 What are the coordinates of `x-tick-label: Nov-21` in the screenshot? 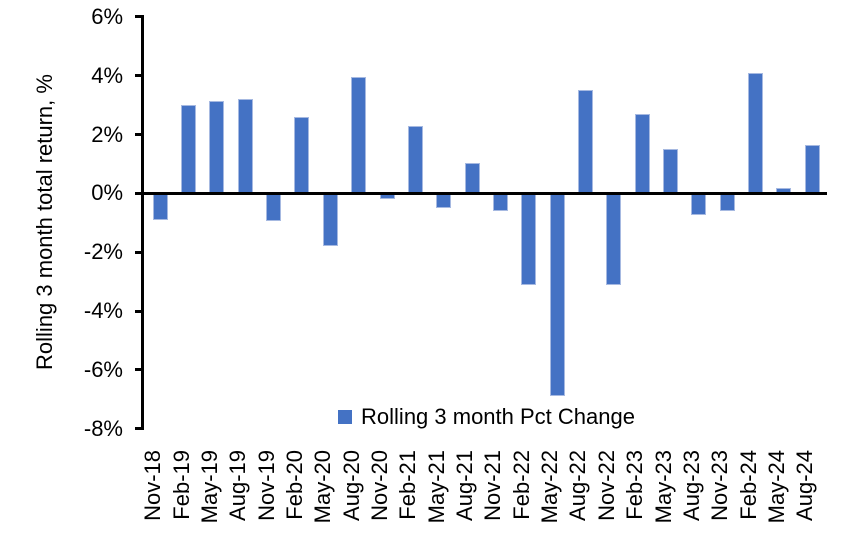 It's located at (493, 485).